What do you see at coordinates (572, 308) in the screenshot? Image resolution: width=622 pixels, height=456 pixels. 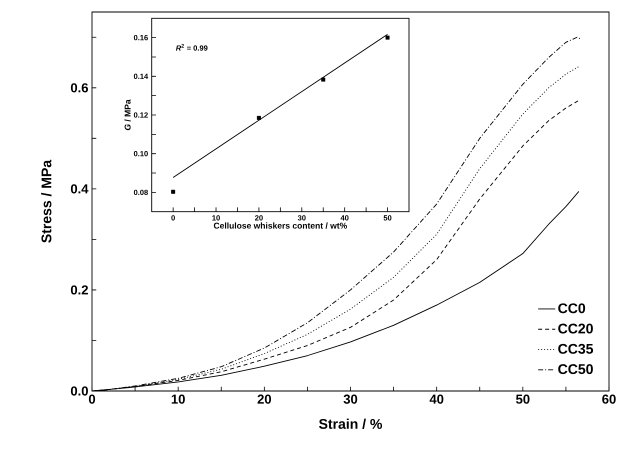 I see `legend-label: CC0` at bounding box center [572, 308].